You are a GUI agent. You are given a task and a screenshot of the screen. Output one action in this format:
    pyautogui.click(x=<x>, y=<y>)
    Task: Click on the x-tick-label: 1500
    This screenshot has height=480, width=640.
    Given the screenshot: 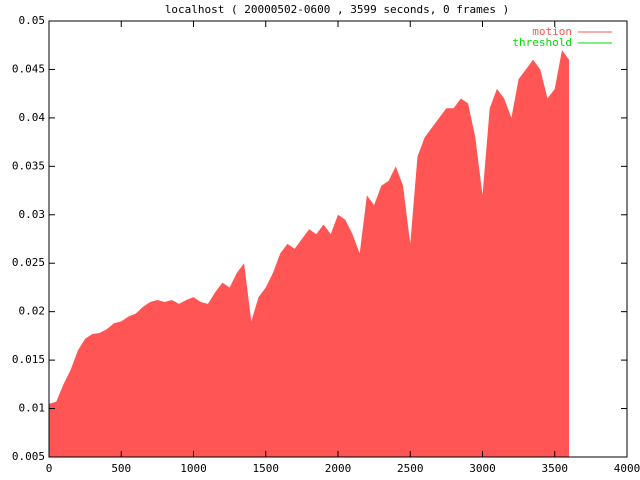 What is the action you would take?
    pyautogui.click(x=266, y=468)
    